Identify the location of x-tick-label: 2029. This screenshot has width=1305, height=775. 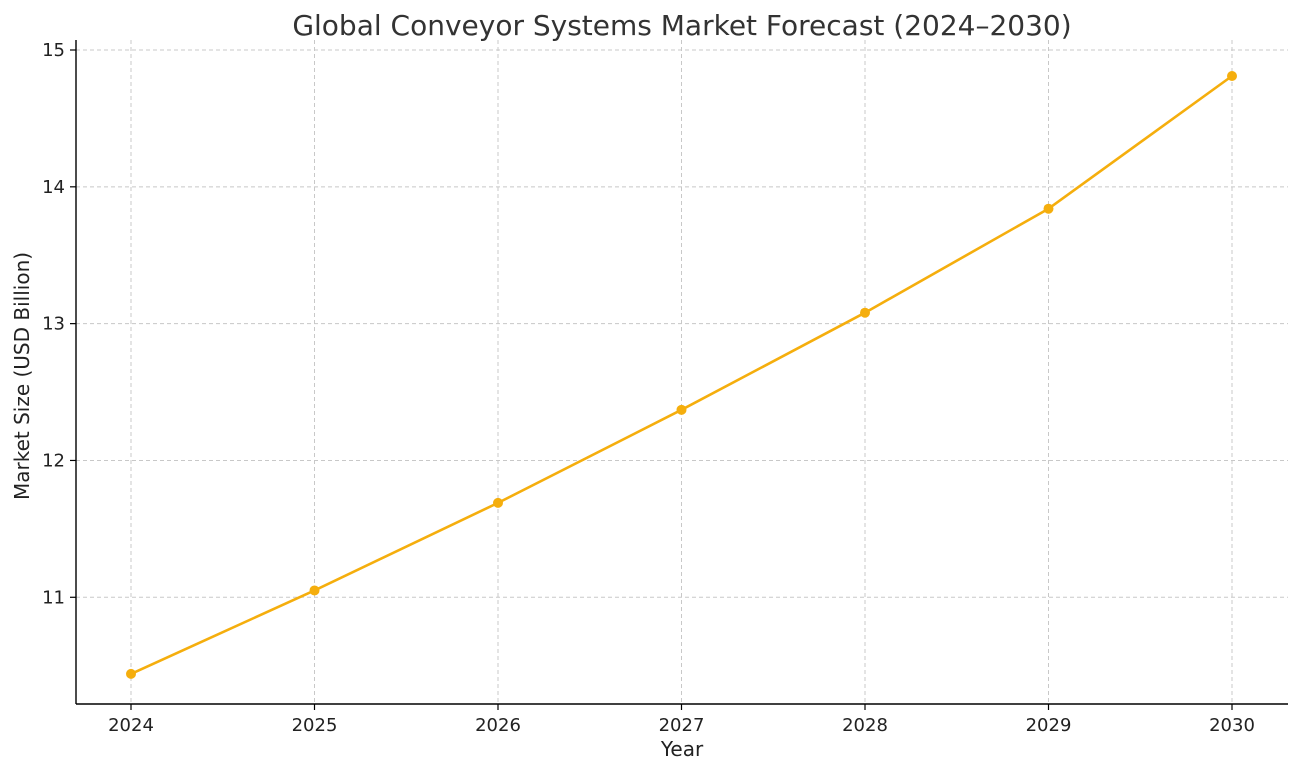
(1049, 725).